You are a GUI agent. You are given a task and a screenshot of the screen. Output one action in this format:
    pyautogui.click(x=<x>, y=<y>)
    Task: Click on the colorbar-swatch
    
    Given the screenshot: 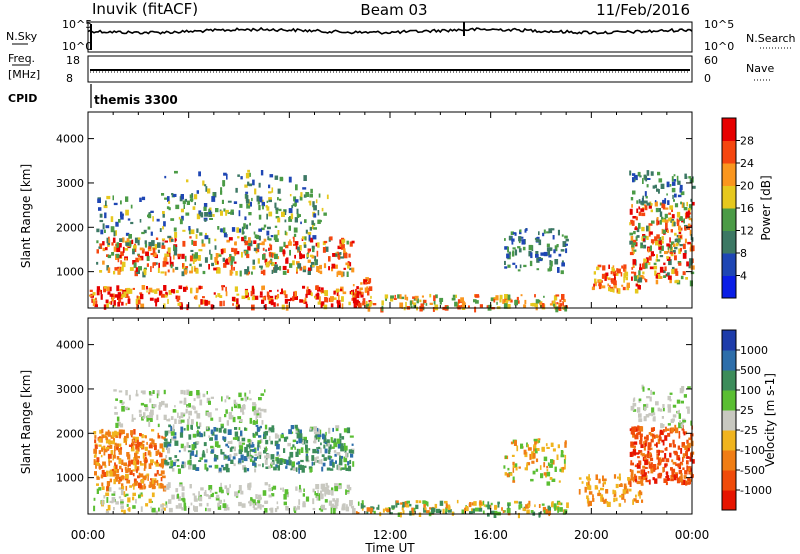 What is the action you would take?
    pyautogui.click(x=729, y=440)
    